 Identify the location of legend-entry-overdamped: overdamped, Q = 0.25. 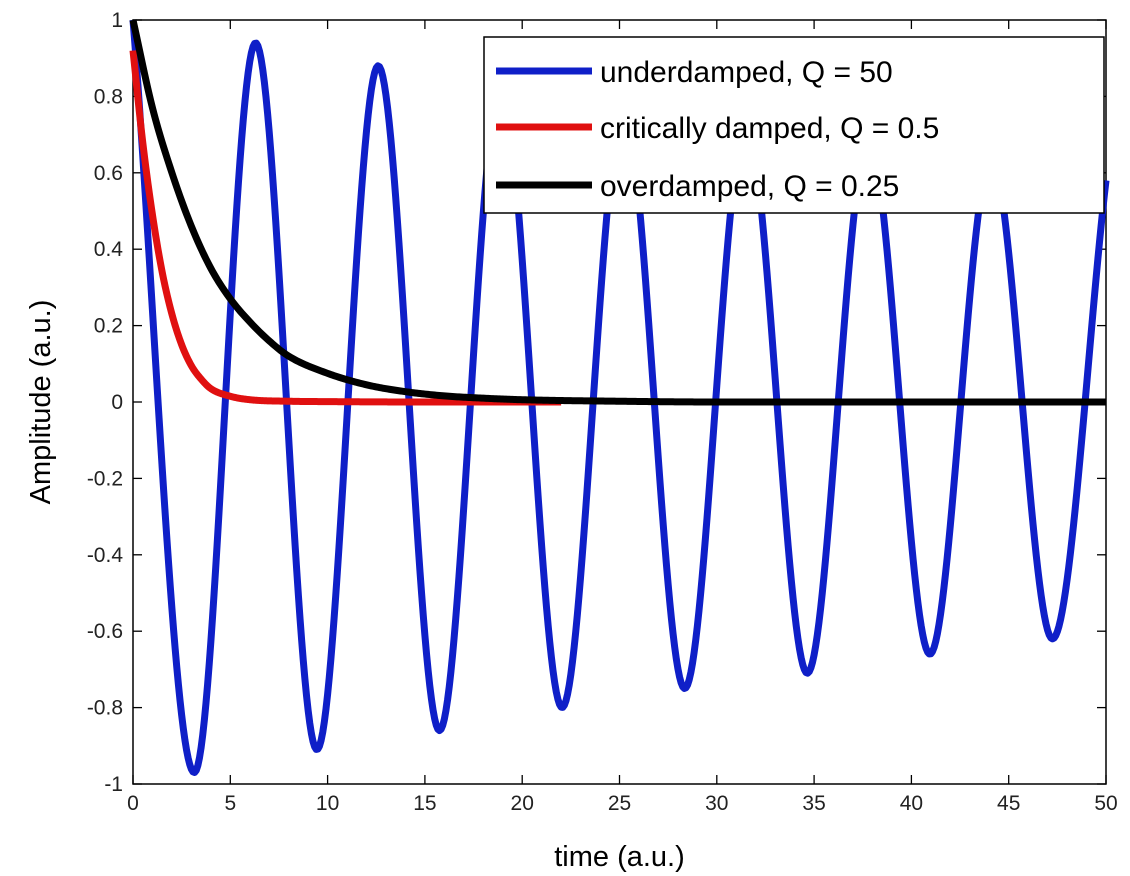
(697, 186).